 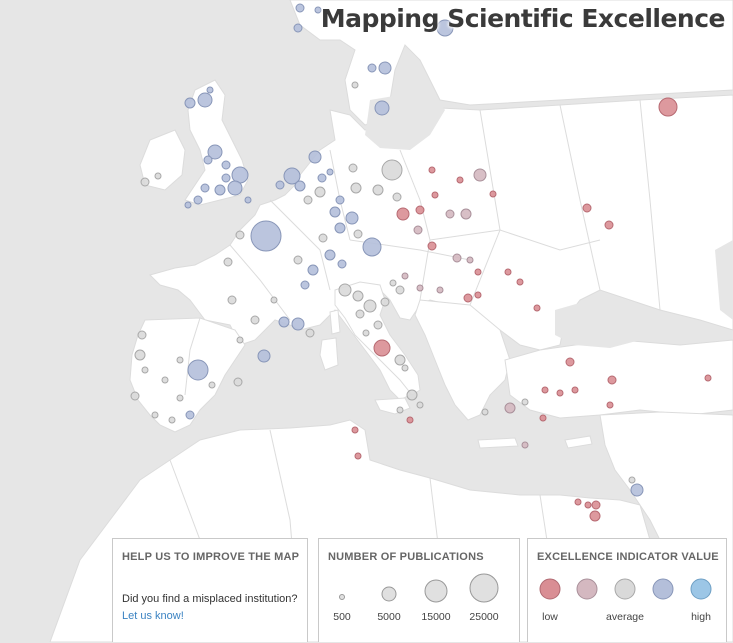 What do you see at coordinates (153, 616) in the screenshot?
I see `let-us-know-link: Let us know!` at bounding box center [153, 616].